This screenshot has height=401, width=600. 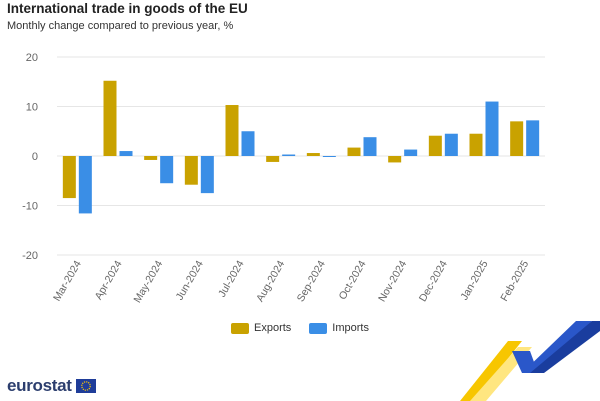 What do you see at coordinates (270, 281) in the screenshot?
I see `x-tick-label: Aug-2024` at bounding box center [270, 281].